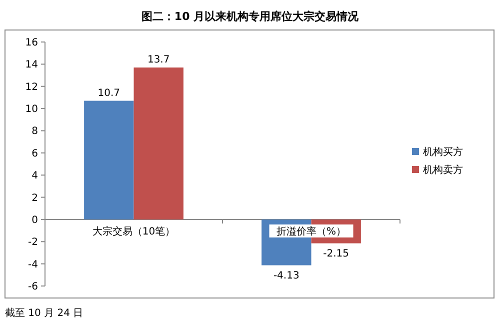  I want to click on text: 截至 10 月 24 日, so click(44, 313).